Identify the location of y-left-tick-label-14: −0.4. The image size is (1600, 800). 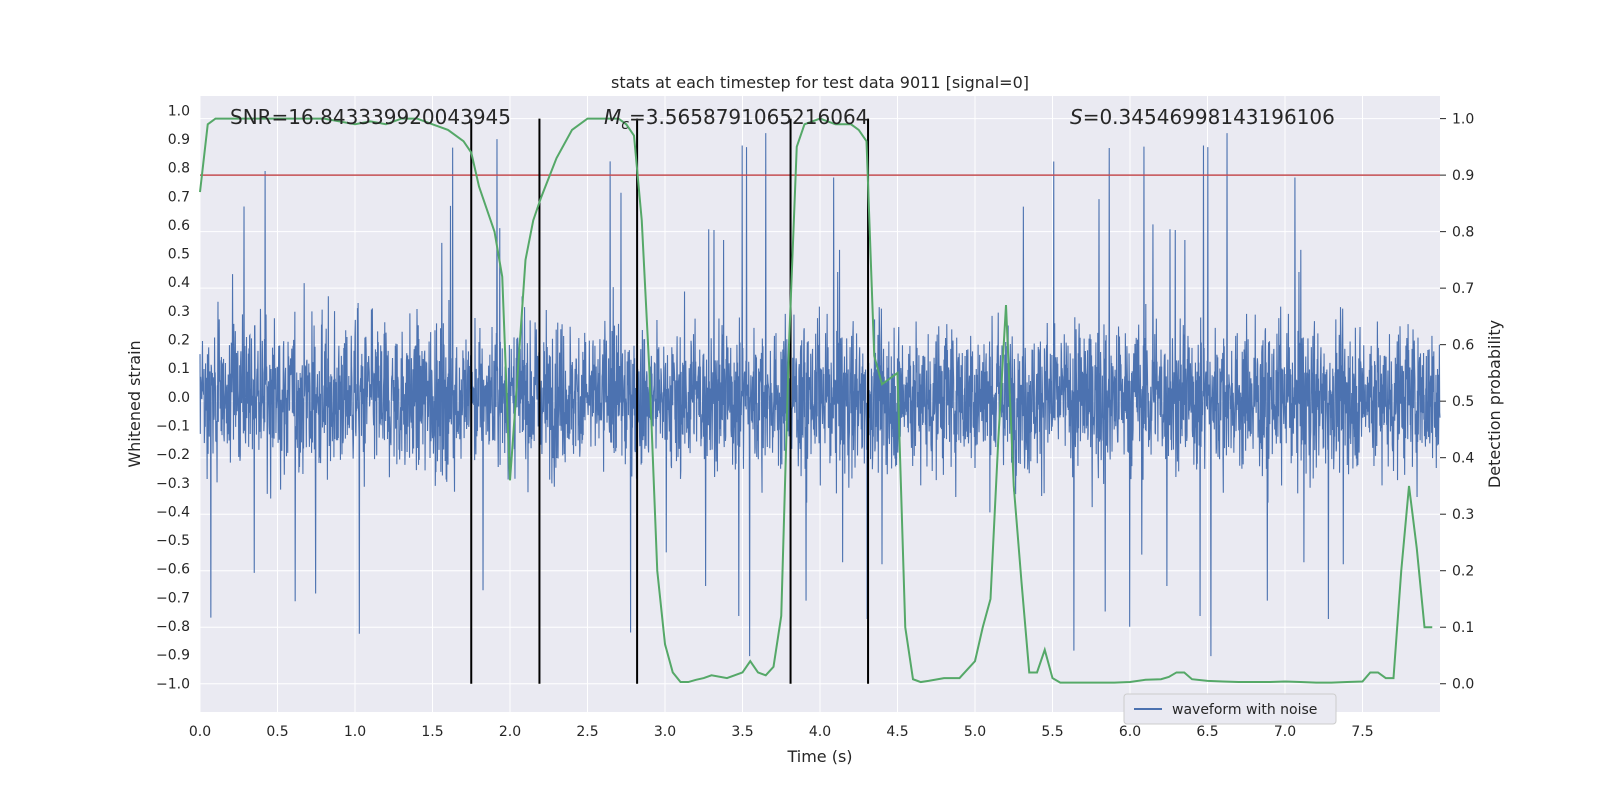
(173, 512).